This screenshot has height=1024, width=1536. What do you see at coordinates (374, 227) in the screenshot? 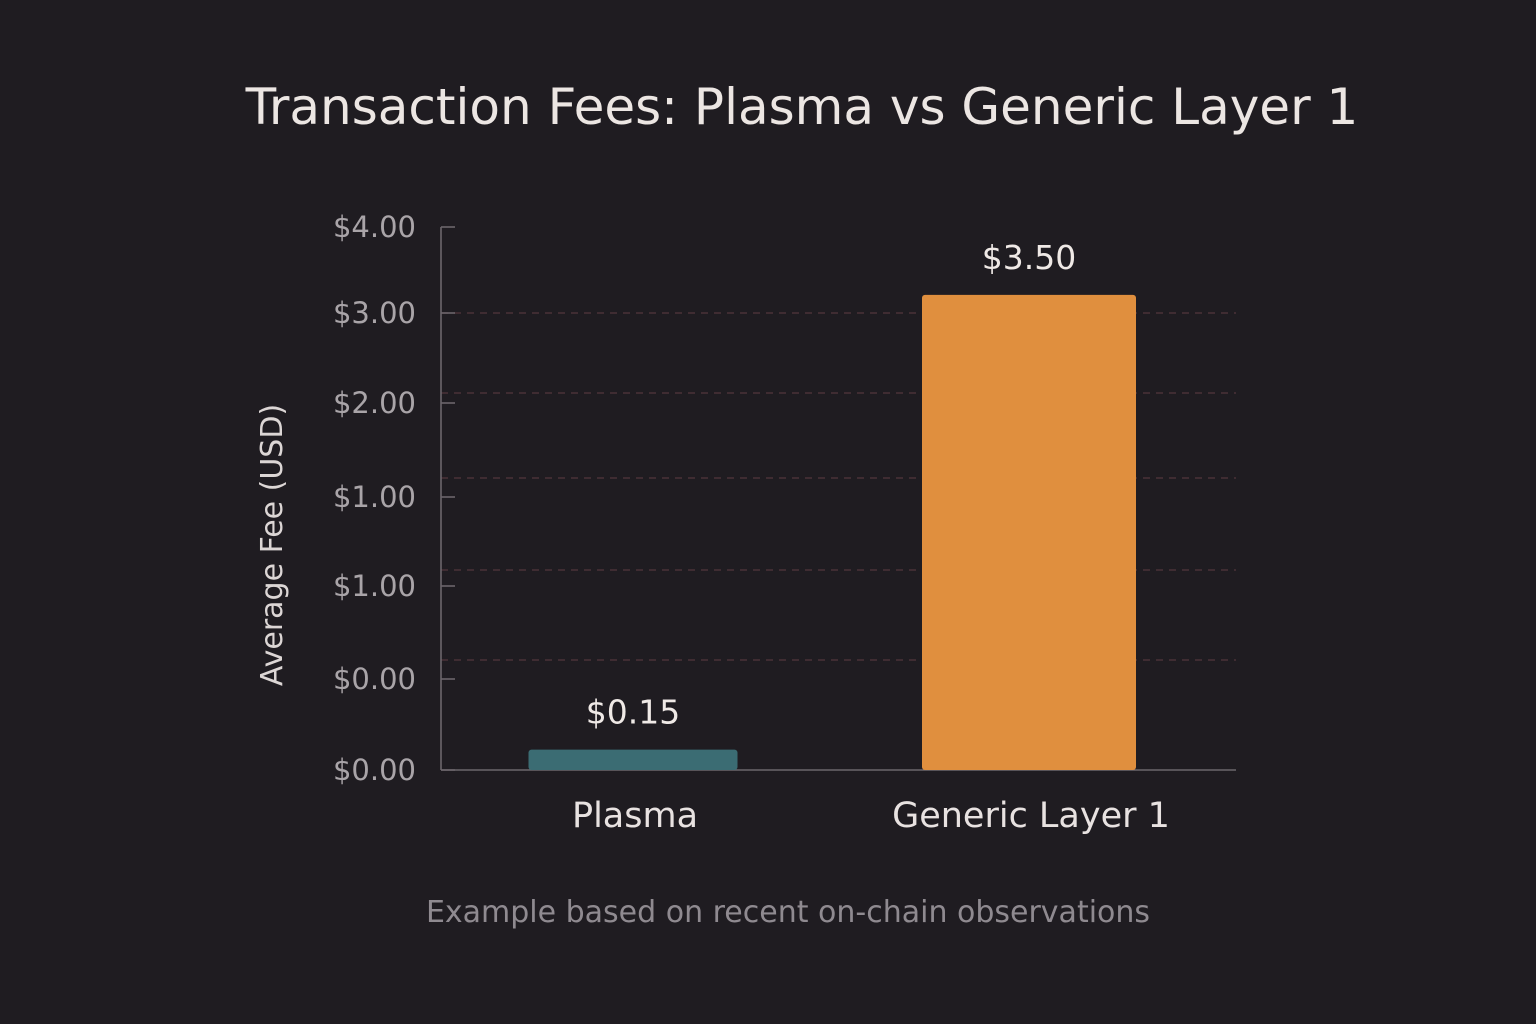
I see `y-tick-label: $4.00` at bounding box center [374, 227].